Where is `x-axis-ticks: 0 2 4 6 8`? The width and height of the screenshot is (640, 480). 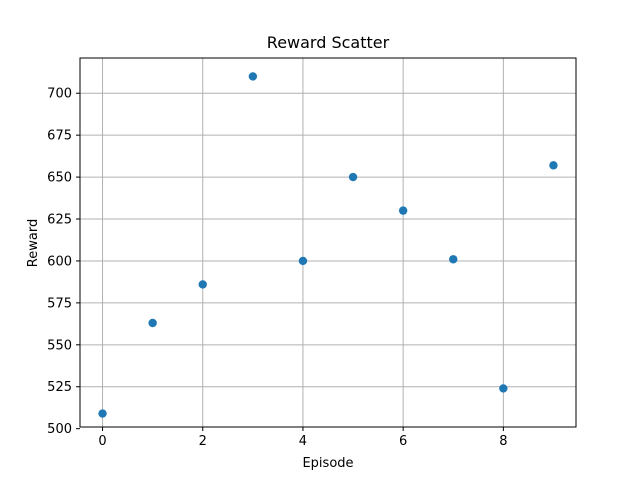
x-axis-ticks: 0 2 4 6 8 is located at coordinates (302, 438).